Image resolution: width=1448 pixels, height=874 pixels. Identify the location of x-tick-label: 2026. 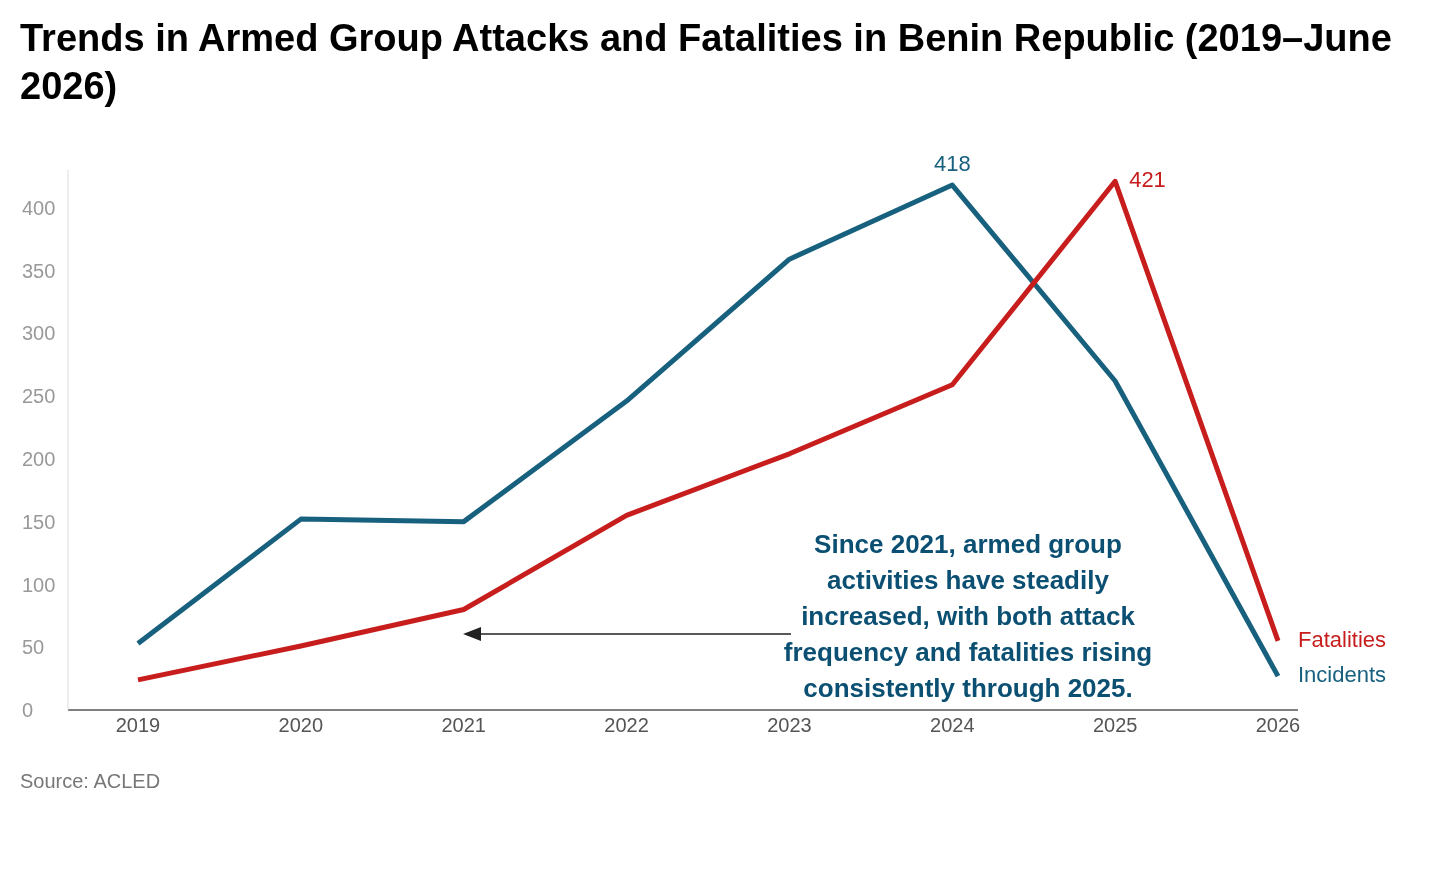
(1278, 725).